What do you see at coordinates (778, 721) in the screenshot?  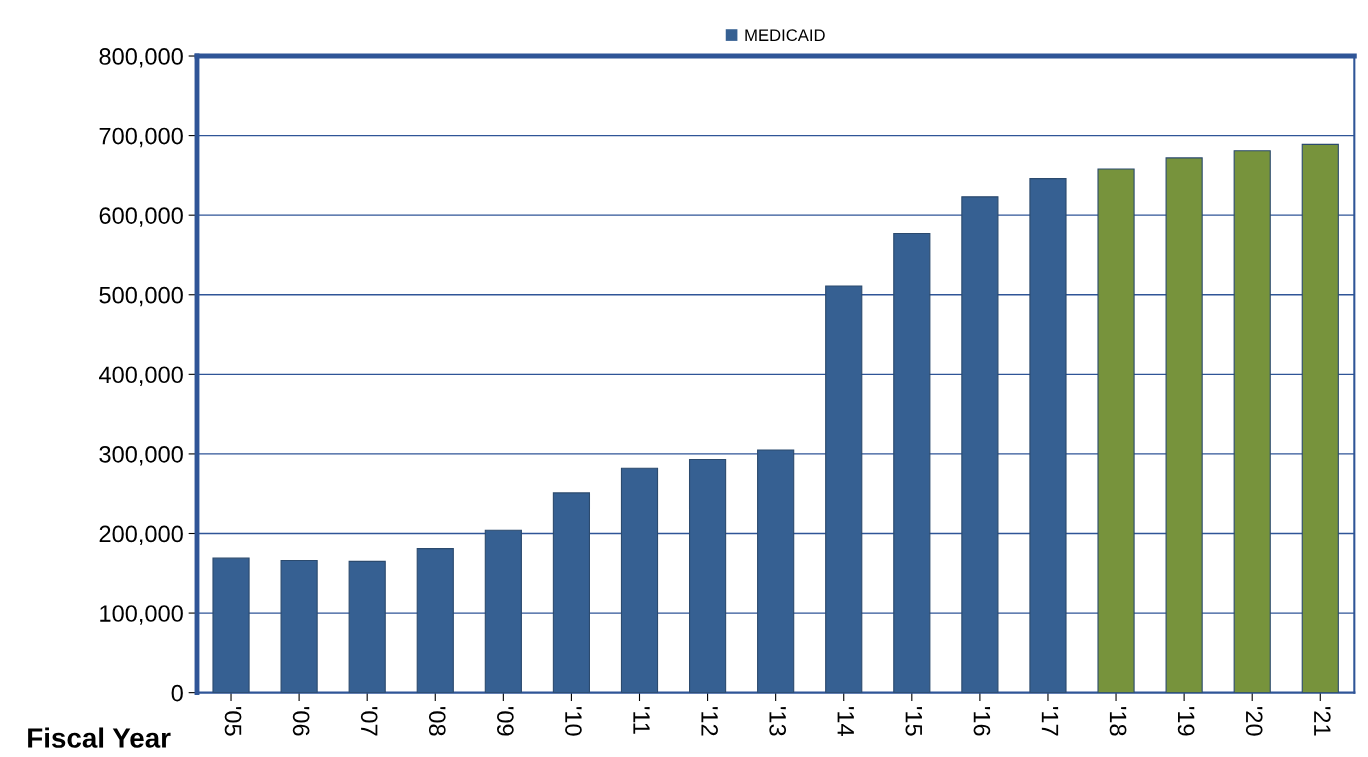 I see `x-tick-label: '13` at bounding box center [778, 721].